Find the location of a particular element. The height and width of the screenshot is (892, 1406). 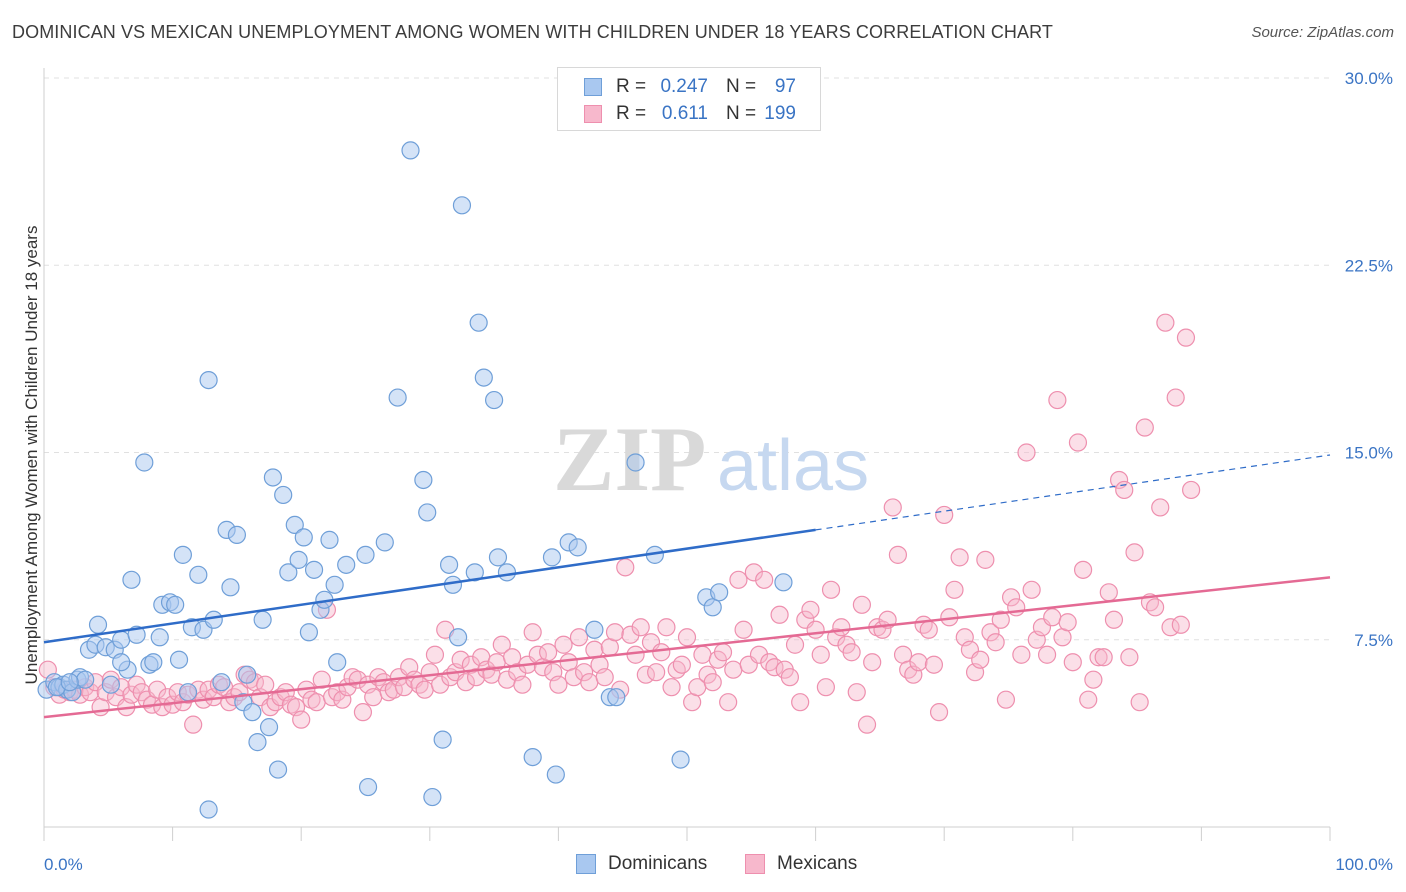

legend-n-label: N = is located at coordinates (741, 113).